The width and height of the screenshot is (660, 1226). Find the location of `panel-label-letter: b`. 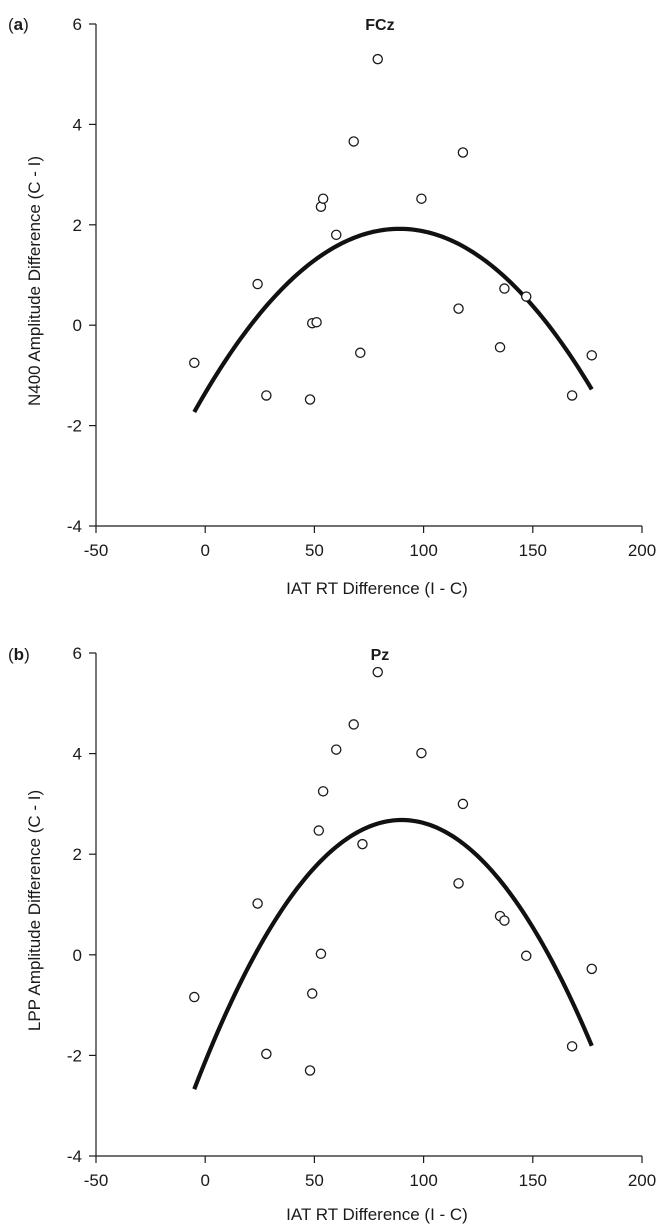

panel-label-letter: b is located at coordinates (19, 654).